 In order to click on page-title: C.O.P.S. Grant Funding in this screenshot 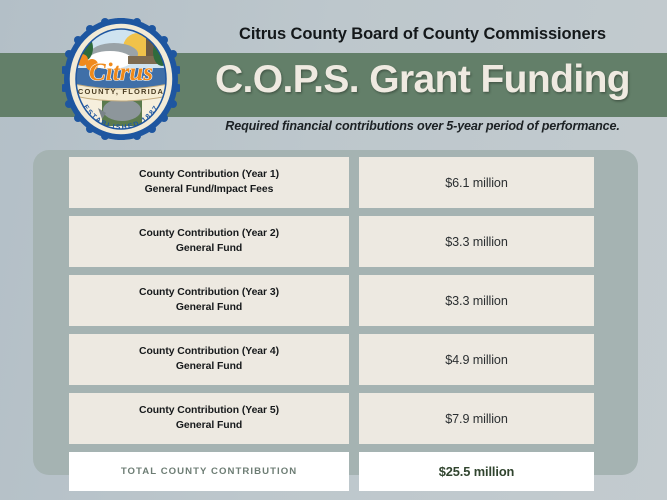, I will do `click(422, 79)`.